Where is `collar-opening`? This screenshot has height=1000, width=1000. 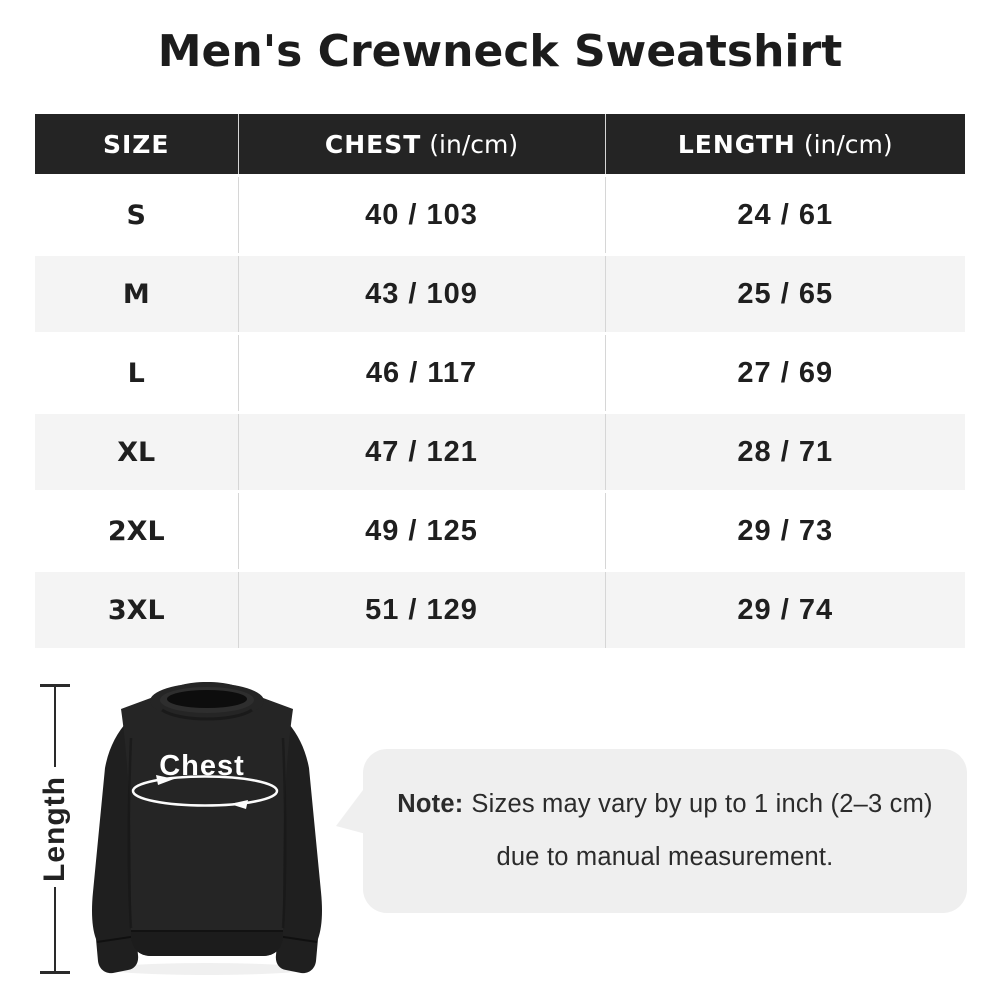
collar-opening is located at coordinates (207, 699).